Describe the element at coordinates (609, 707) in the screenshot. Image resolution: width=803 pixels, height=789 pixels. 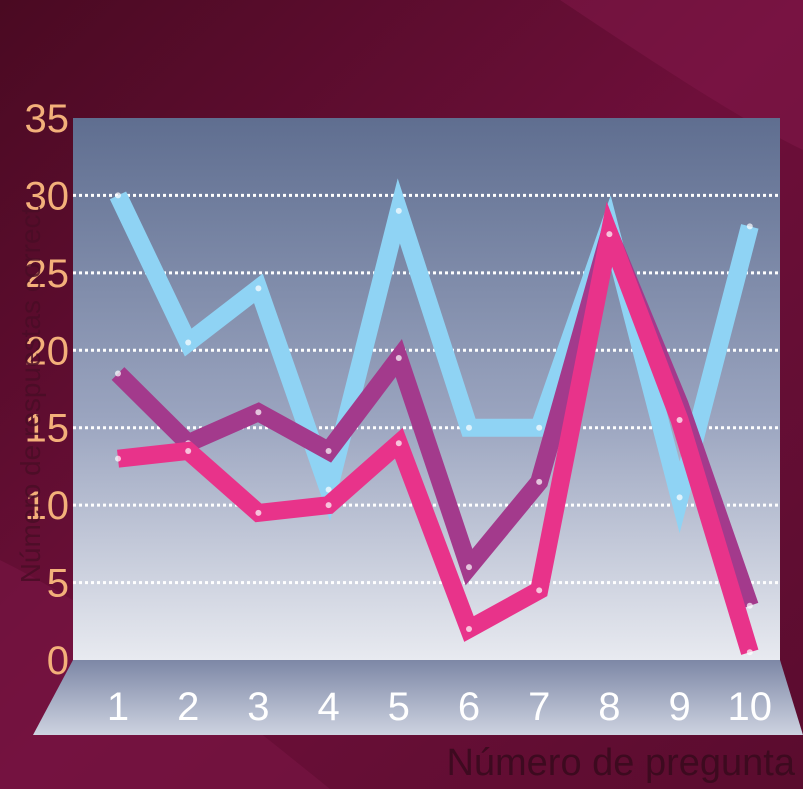
I see `x-tick-label: 8` at that location.